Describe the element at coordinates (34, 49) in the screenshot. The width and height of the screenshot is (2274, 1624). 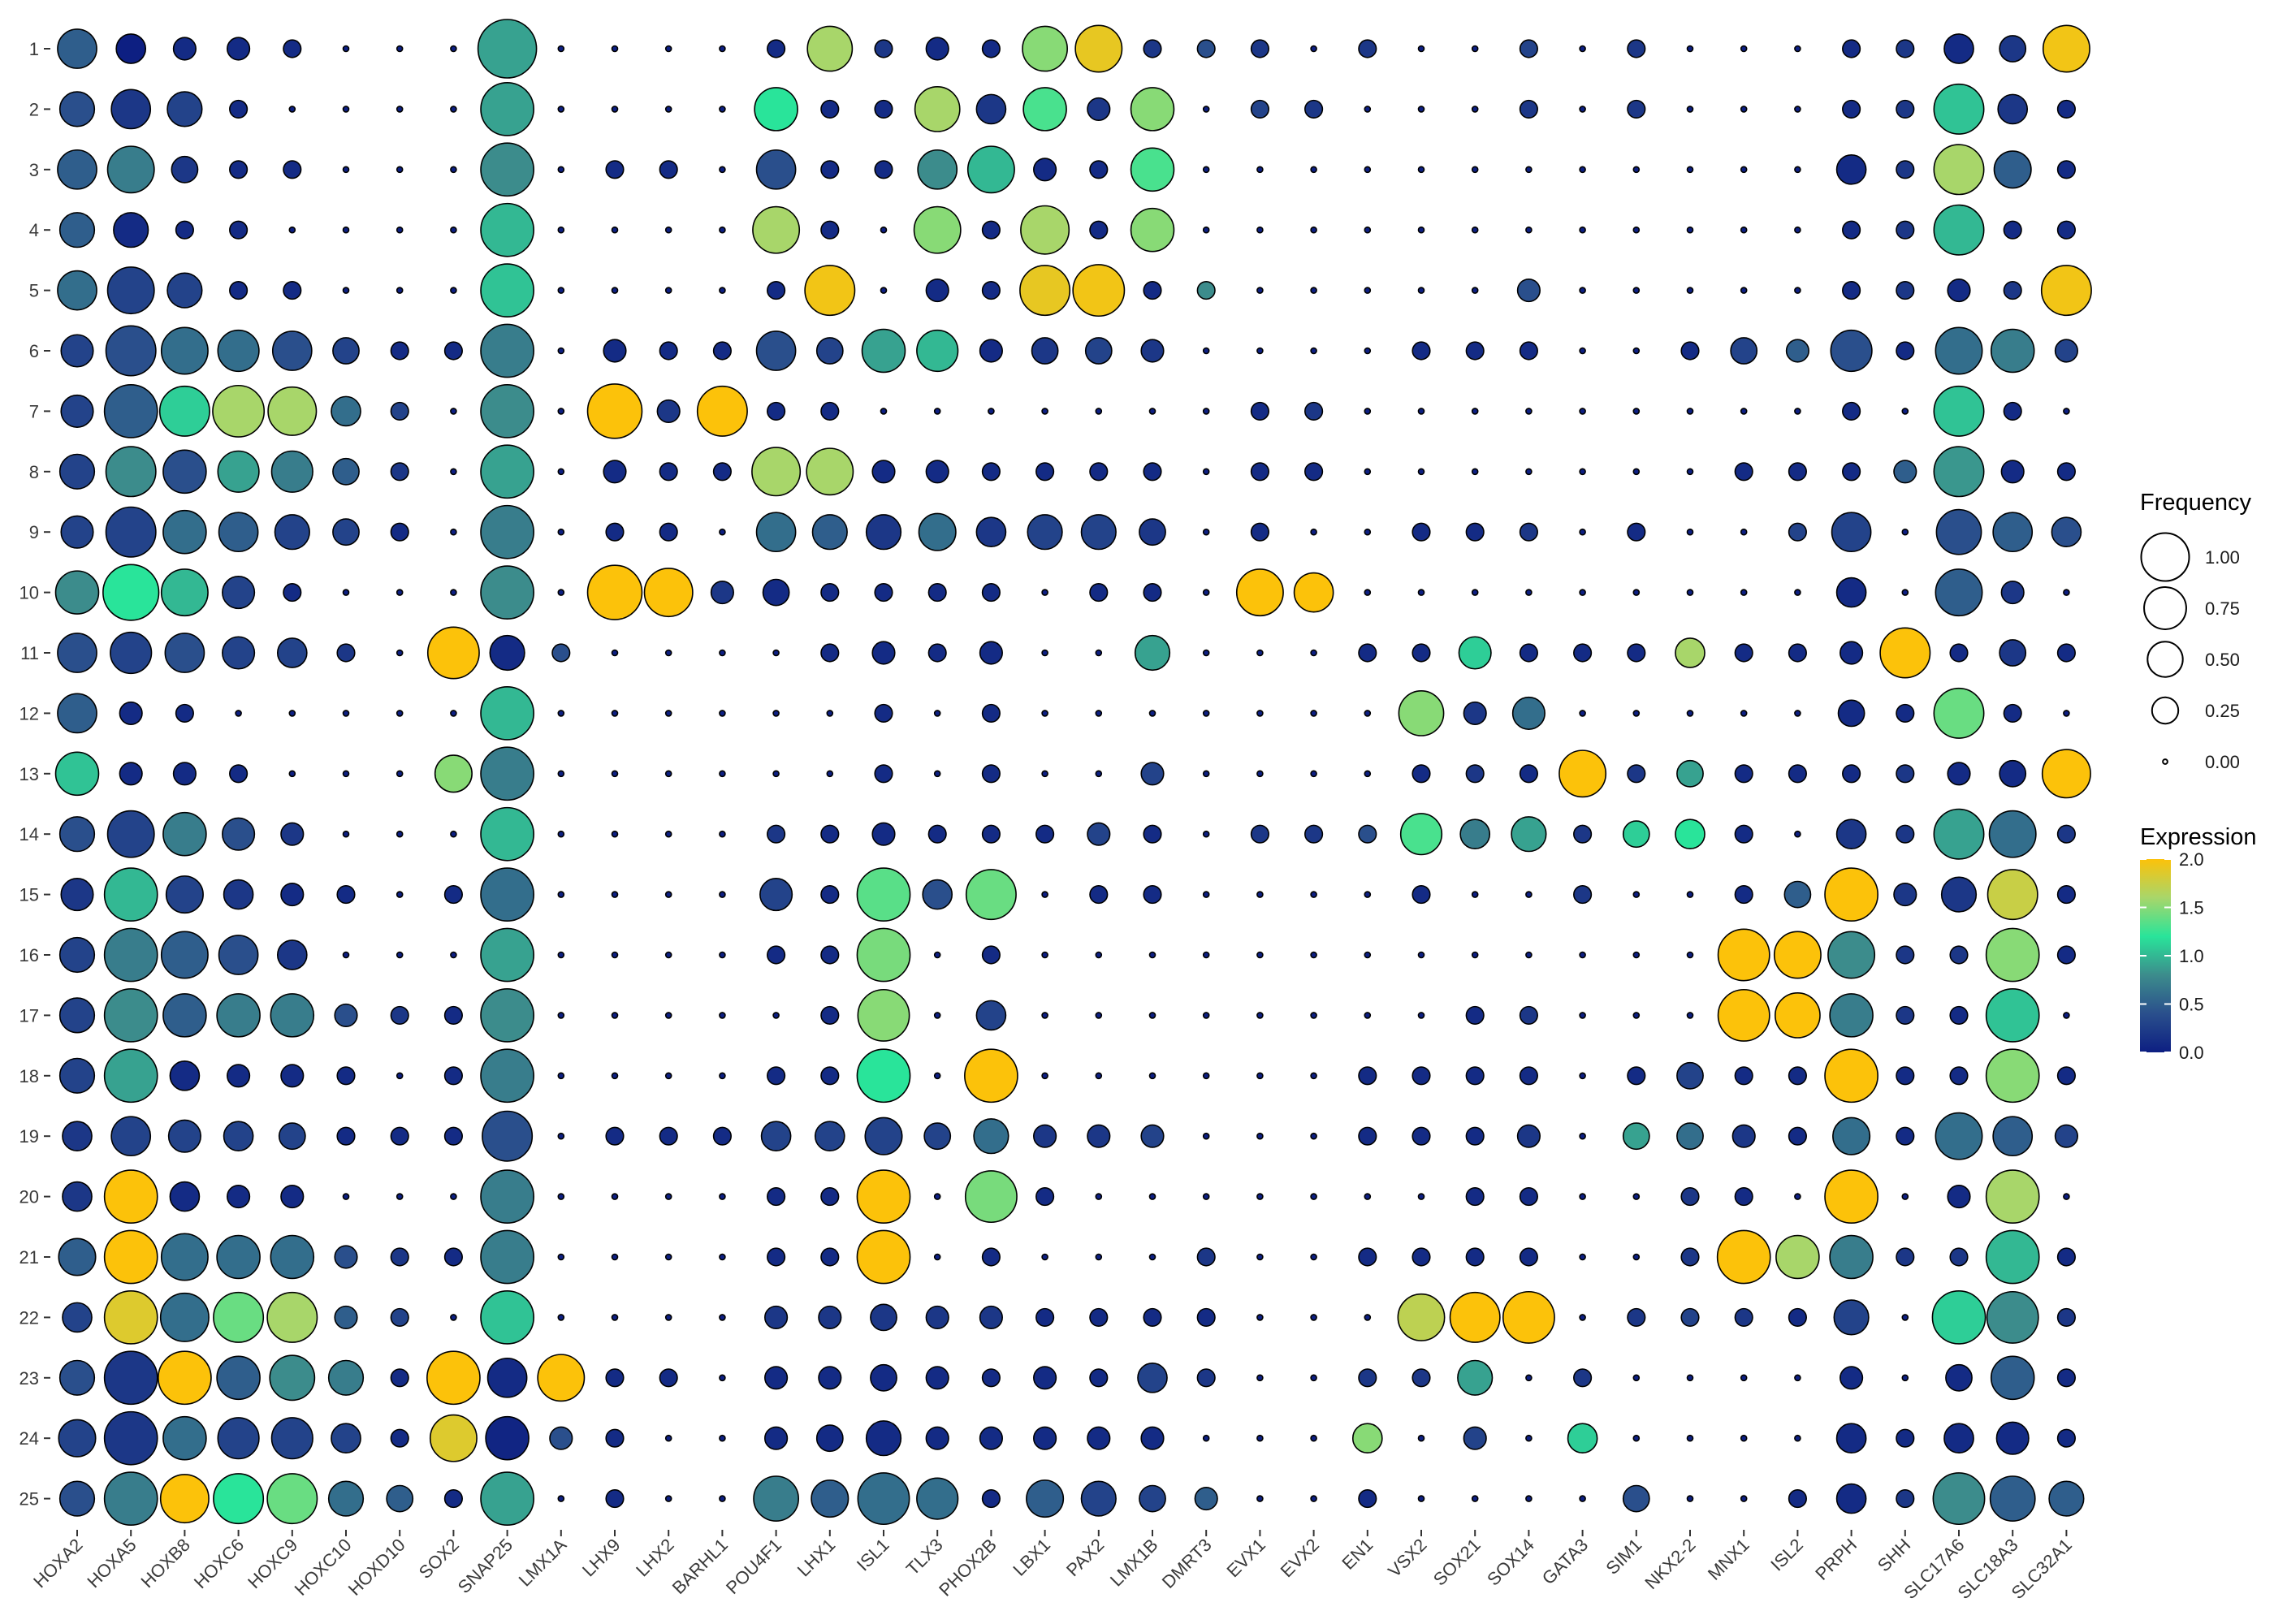
I see `y-tick-label: 1` at that location.